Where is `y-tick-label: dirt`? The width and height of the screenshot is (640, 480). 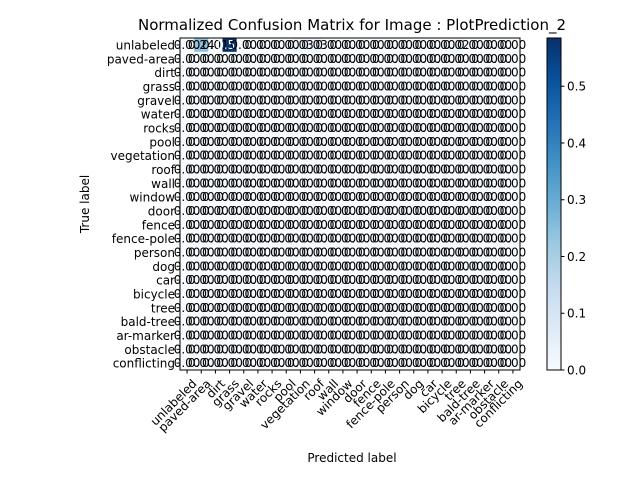
y-tick-label: dirt is located at coordinates (164, 73).